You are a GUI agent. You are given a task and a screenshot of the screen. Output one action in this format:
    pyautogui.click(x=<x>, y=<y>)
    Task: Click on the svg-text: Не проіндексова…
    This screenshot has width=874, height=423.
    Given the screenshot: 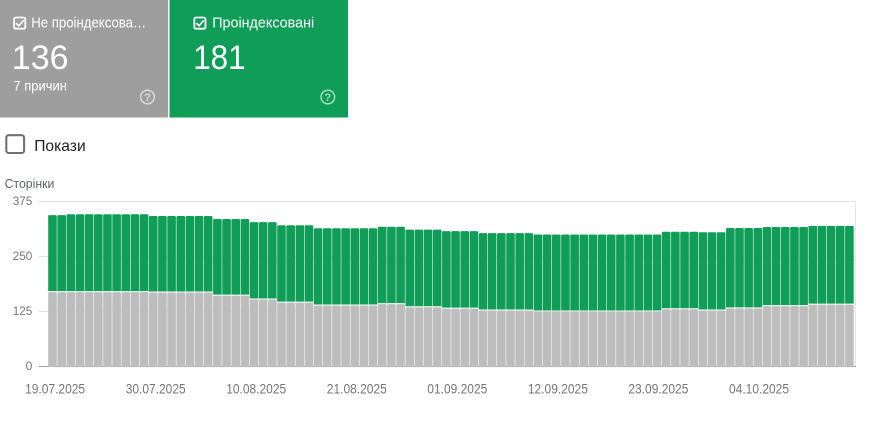 What is the action you would take?
    pyautogui.click(x=88, y=23)
    